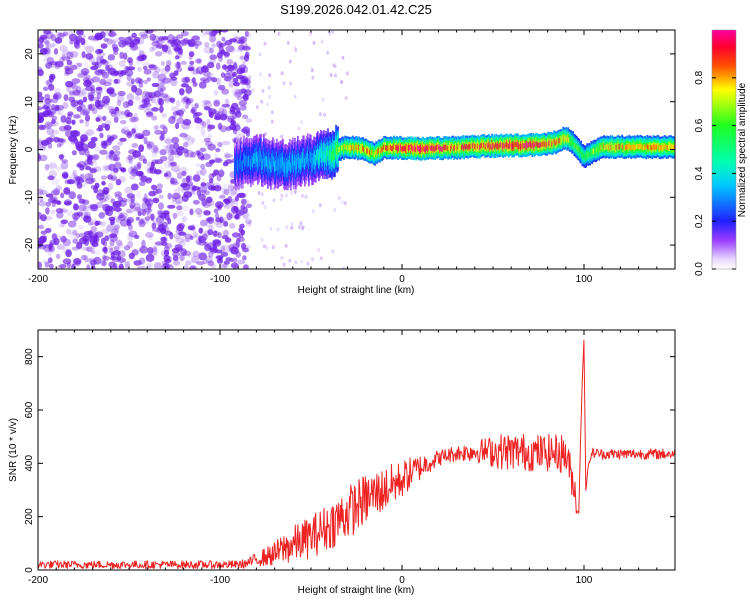  Describe the element at coordinates (29, 570) in the screenshot. I see `snr-y-tick-label: 0` at that location.